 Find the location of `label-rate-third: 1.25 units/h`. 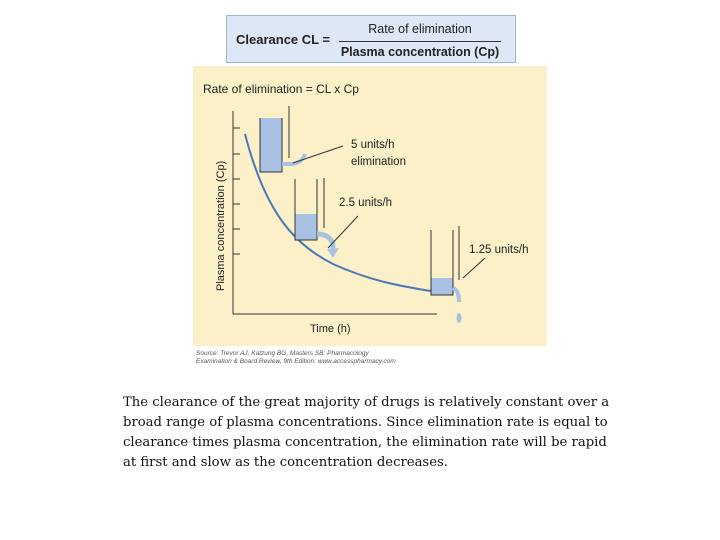

label-rate-third: 1.25 units/h is located at coordinates (498, 250).